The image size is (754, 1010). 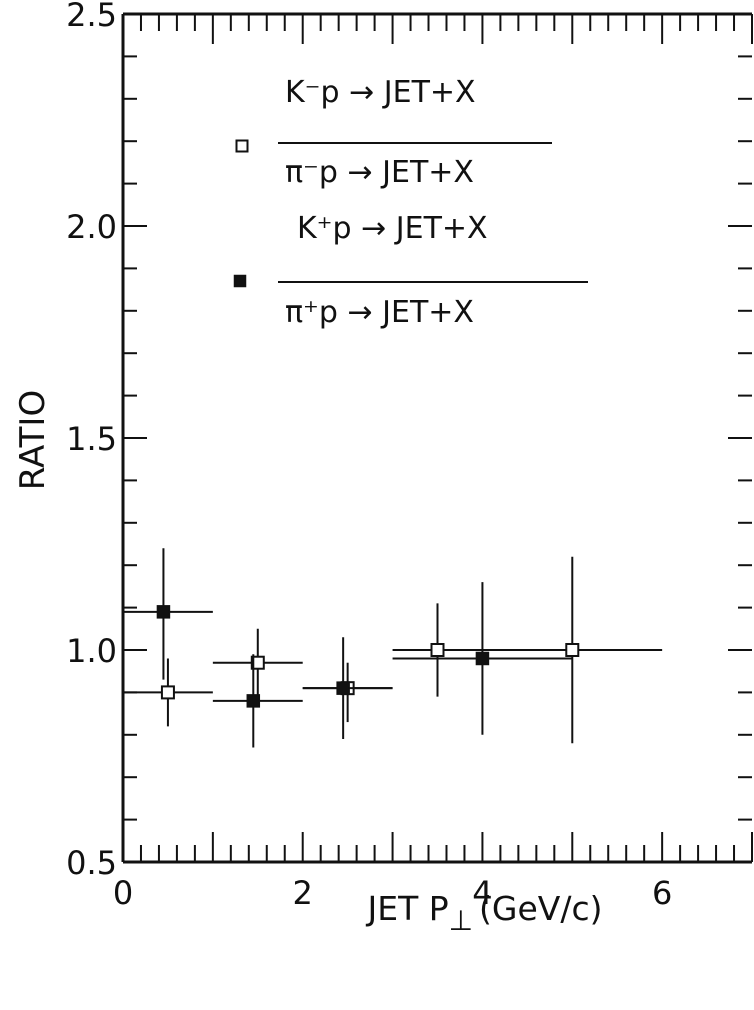 What do you see at coordinates (33, 440) in the screenshot?
I see `y-axis-label: RATIO` at bounding box center [33, 440].